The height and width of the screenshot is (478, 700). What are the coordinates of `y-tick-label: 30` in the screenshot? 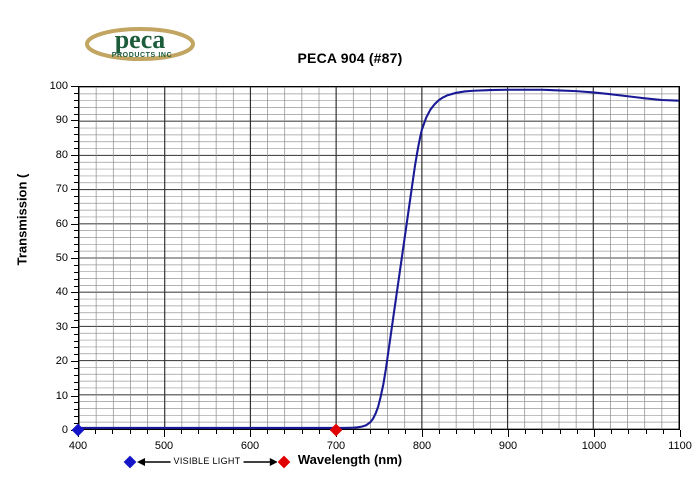 It's located at (61, 326).